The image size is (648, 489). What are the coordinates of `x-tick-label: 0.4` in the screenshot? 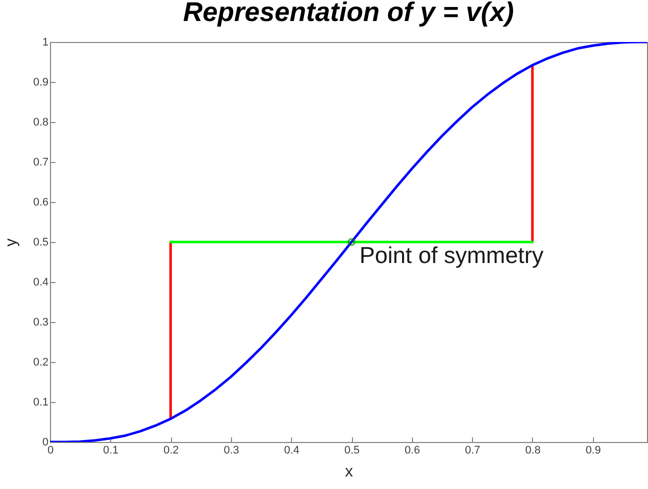 It's located at (292, 450).